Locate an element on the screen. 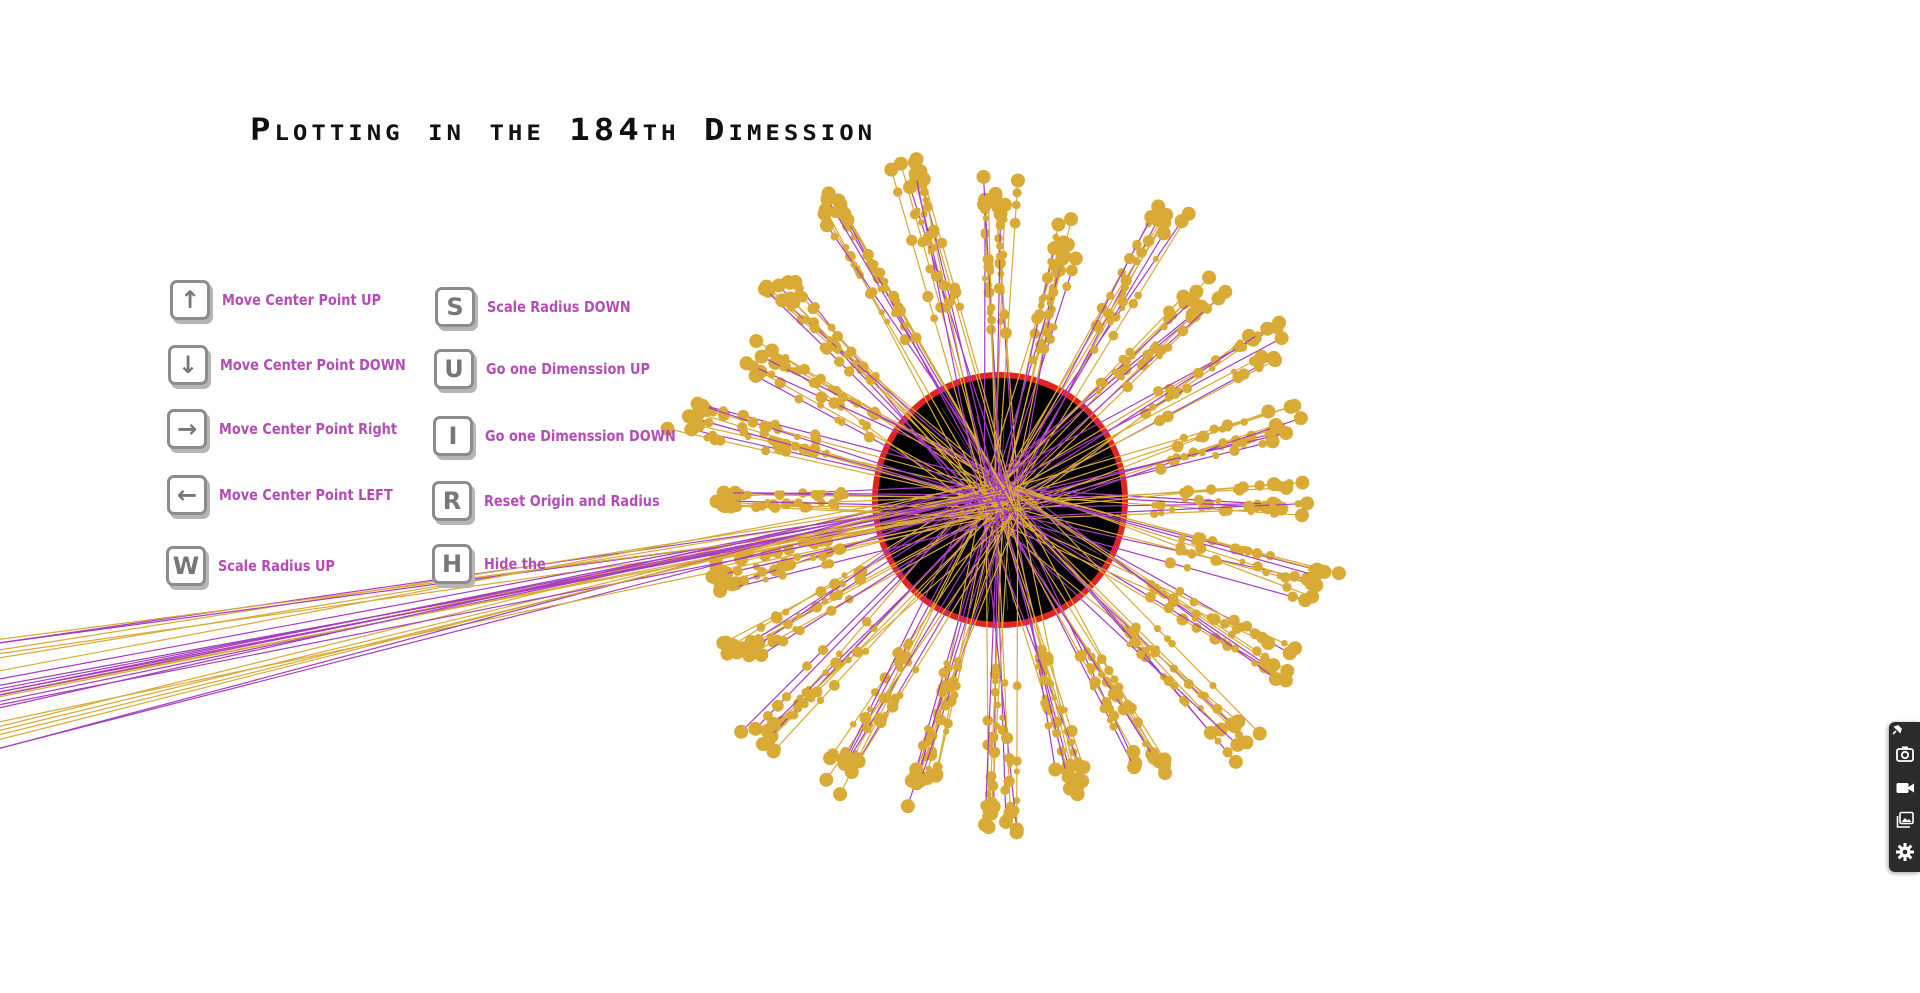 Image resolution: width=1920 pixels, height=993 pixels. record-video-button is located at coordinates (1905, 788).